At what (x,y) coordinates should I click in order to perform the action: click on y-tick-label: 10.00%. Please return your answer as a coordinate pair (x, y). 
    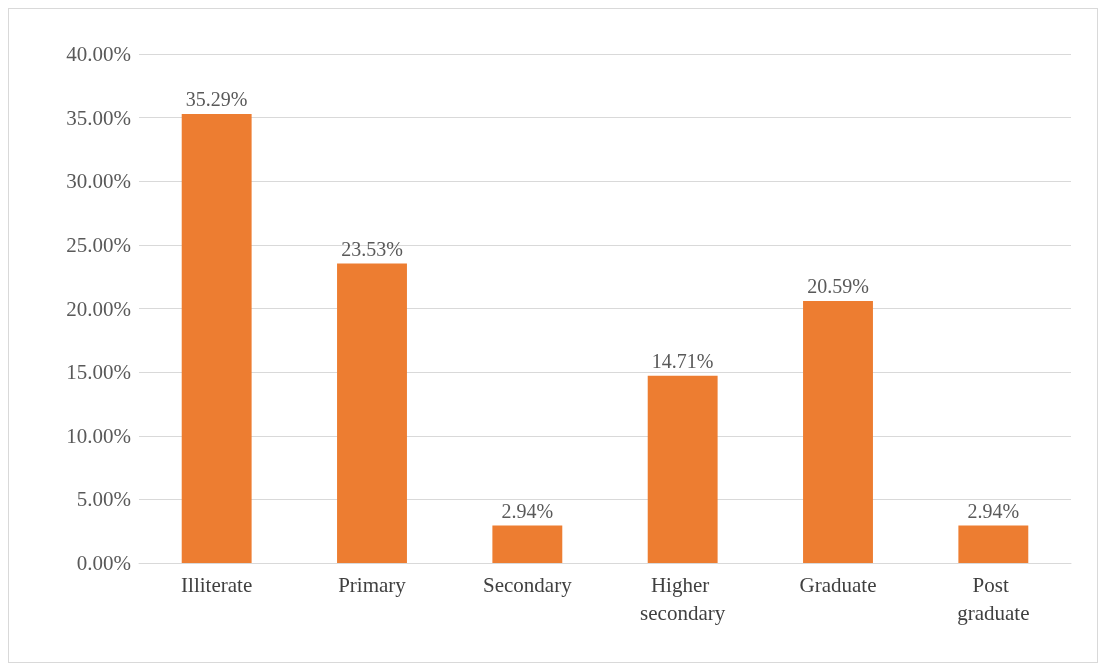
    Looking at the image, I should click on (98, 435).